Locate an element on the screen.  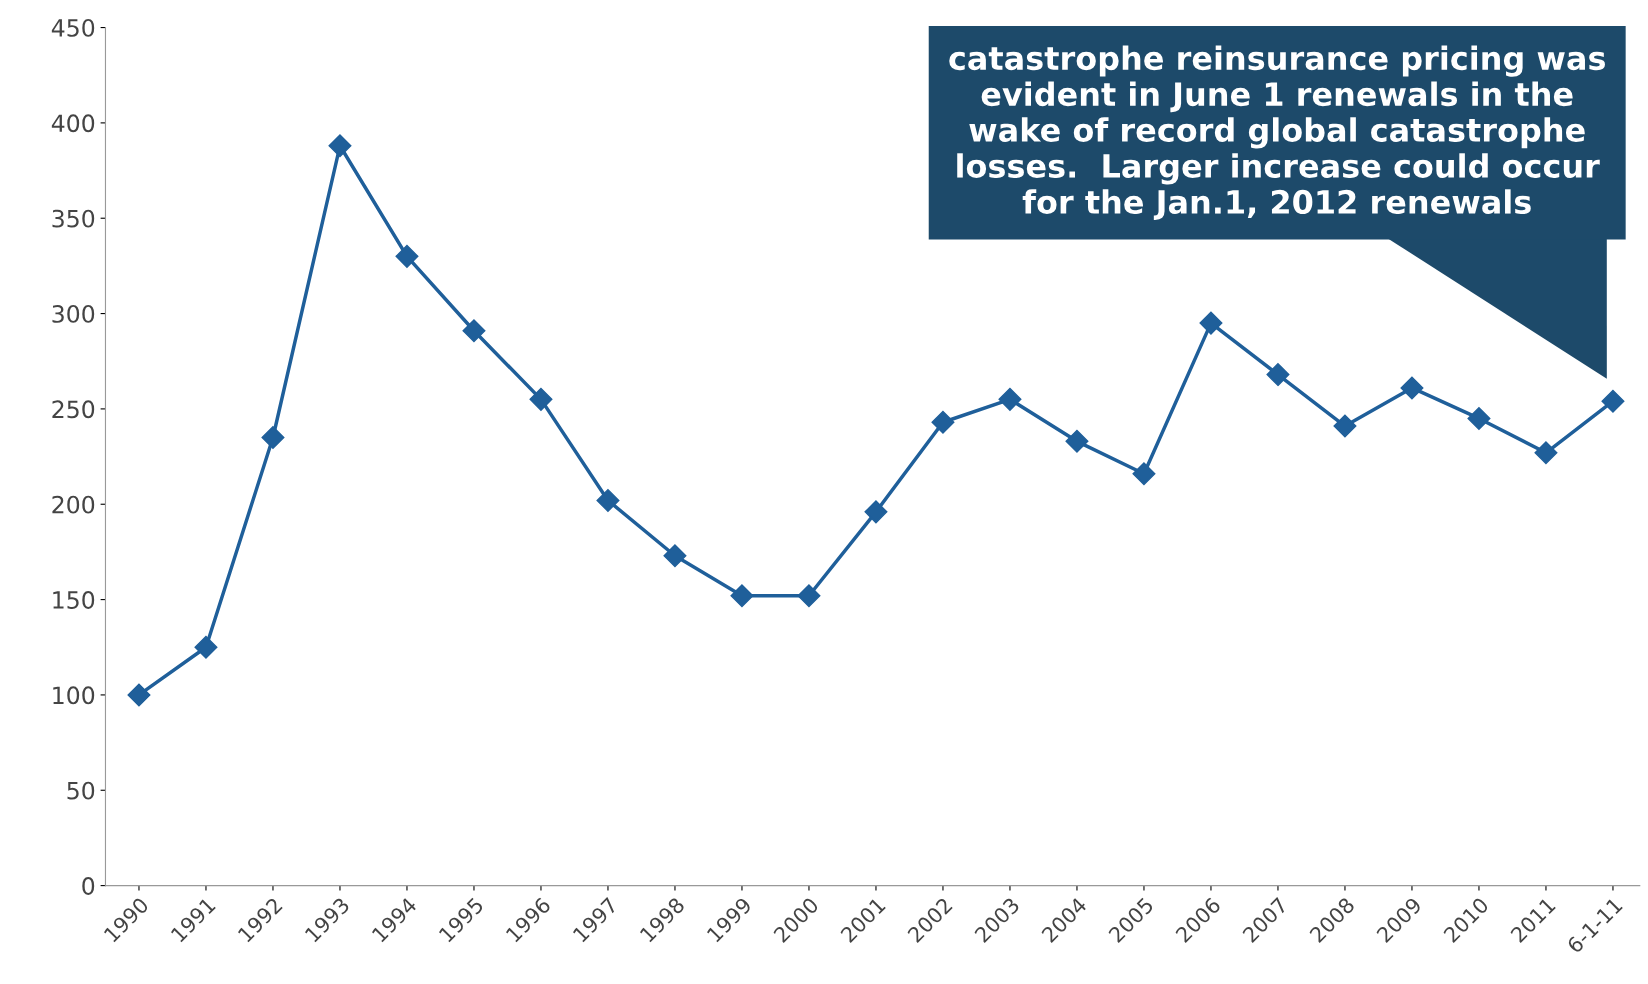
y-tick-label: 0 is located at coordinates (88, 886).